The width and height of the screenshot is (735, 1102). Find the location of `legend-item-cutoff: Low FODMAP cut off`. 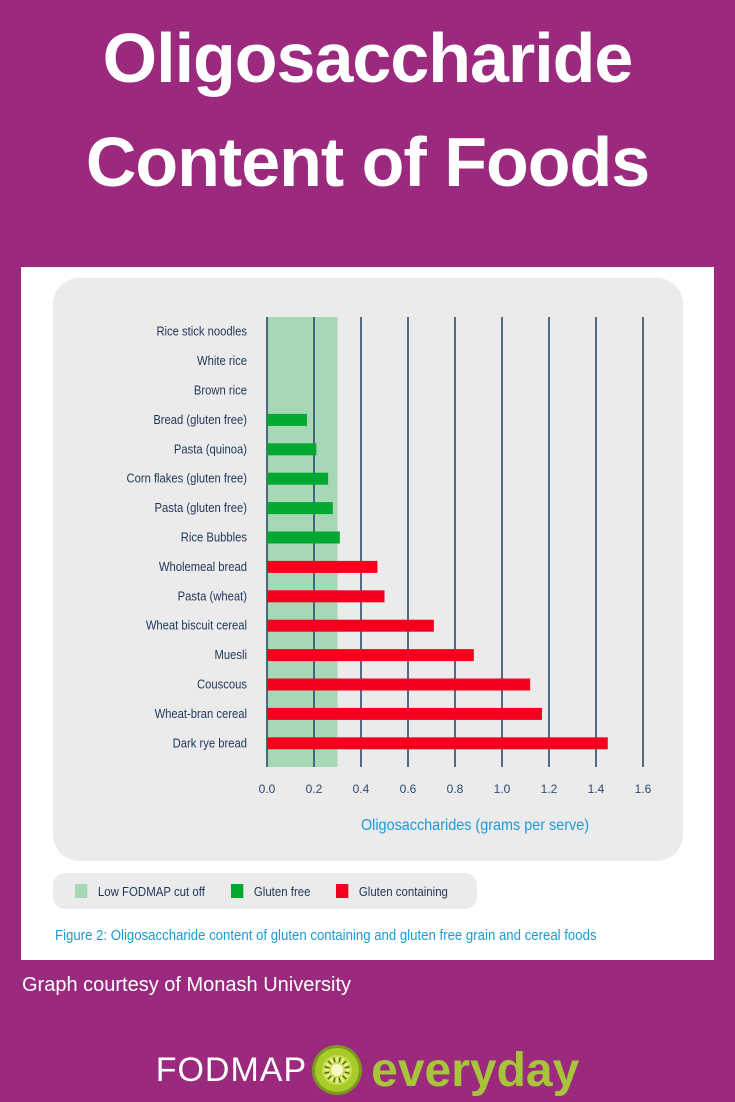

legend-item-cutoff: Low FODMAP cut off is located at coordinates (140, 891).